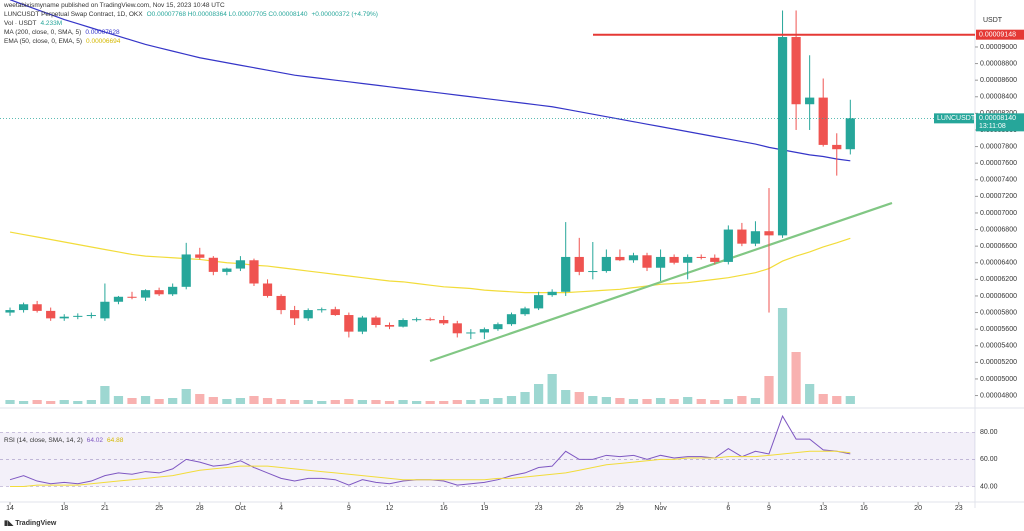  I want to click on y-tick-label: 0.00008800, so click(998, 63).